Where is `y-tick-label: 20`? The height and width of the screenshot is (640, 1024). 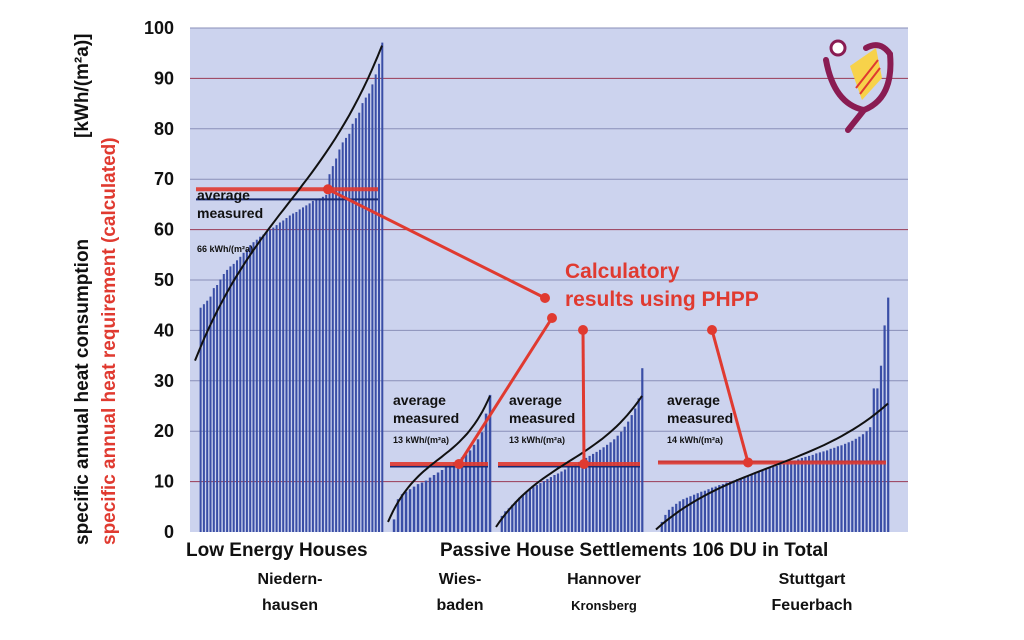
y-tick-label: 20 is located at coordinates (164, 431).